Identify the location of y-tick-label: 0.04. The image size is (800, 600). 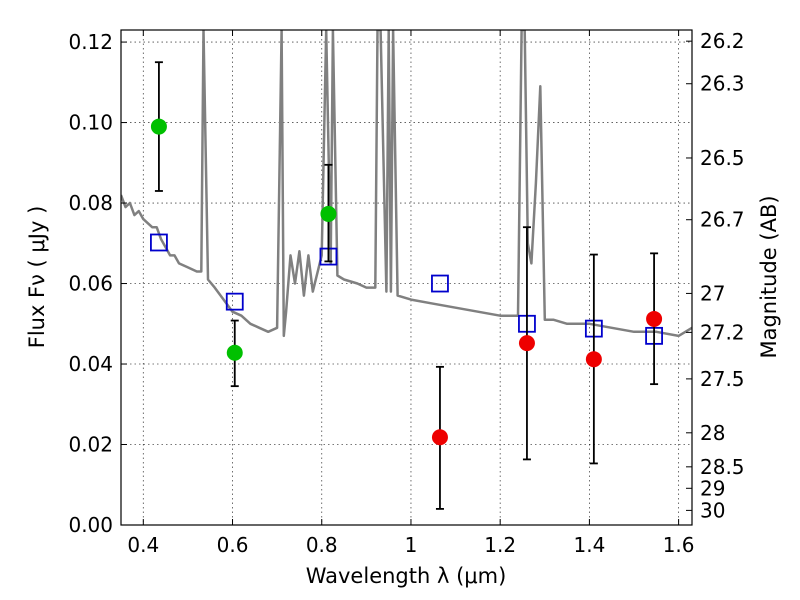
(90, 364).